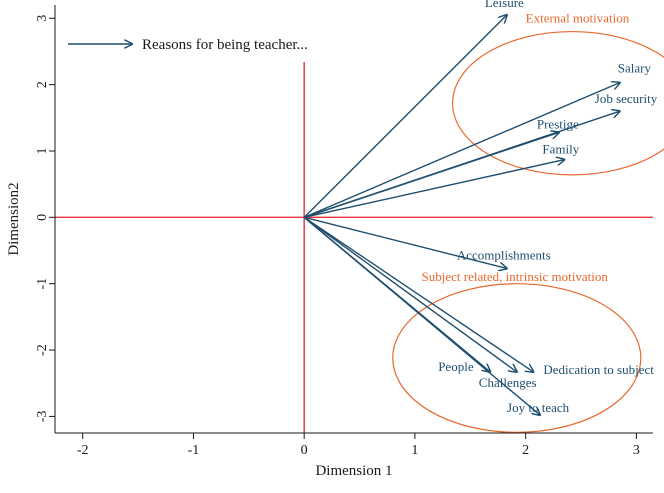 The image size is (664, 493). I want to click on vector-label-challenges: Challenges, so click(508, 382).